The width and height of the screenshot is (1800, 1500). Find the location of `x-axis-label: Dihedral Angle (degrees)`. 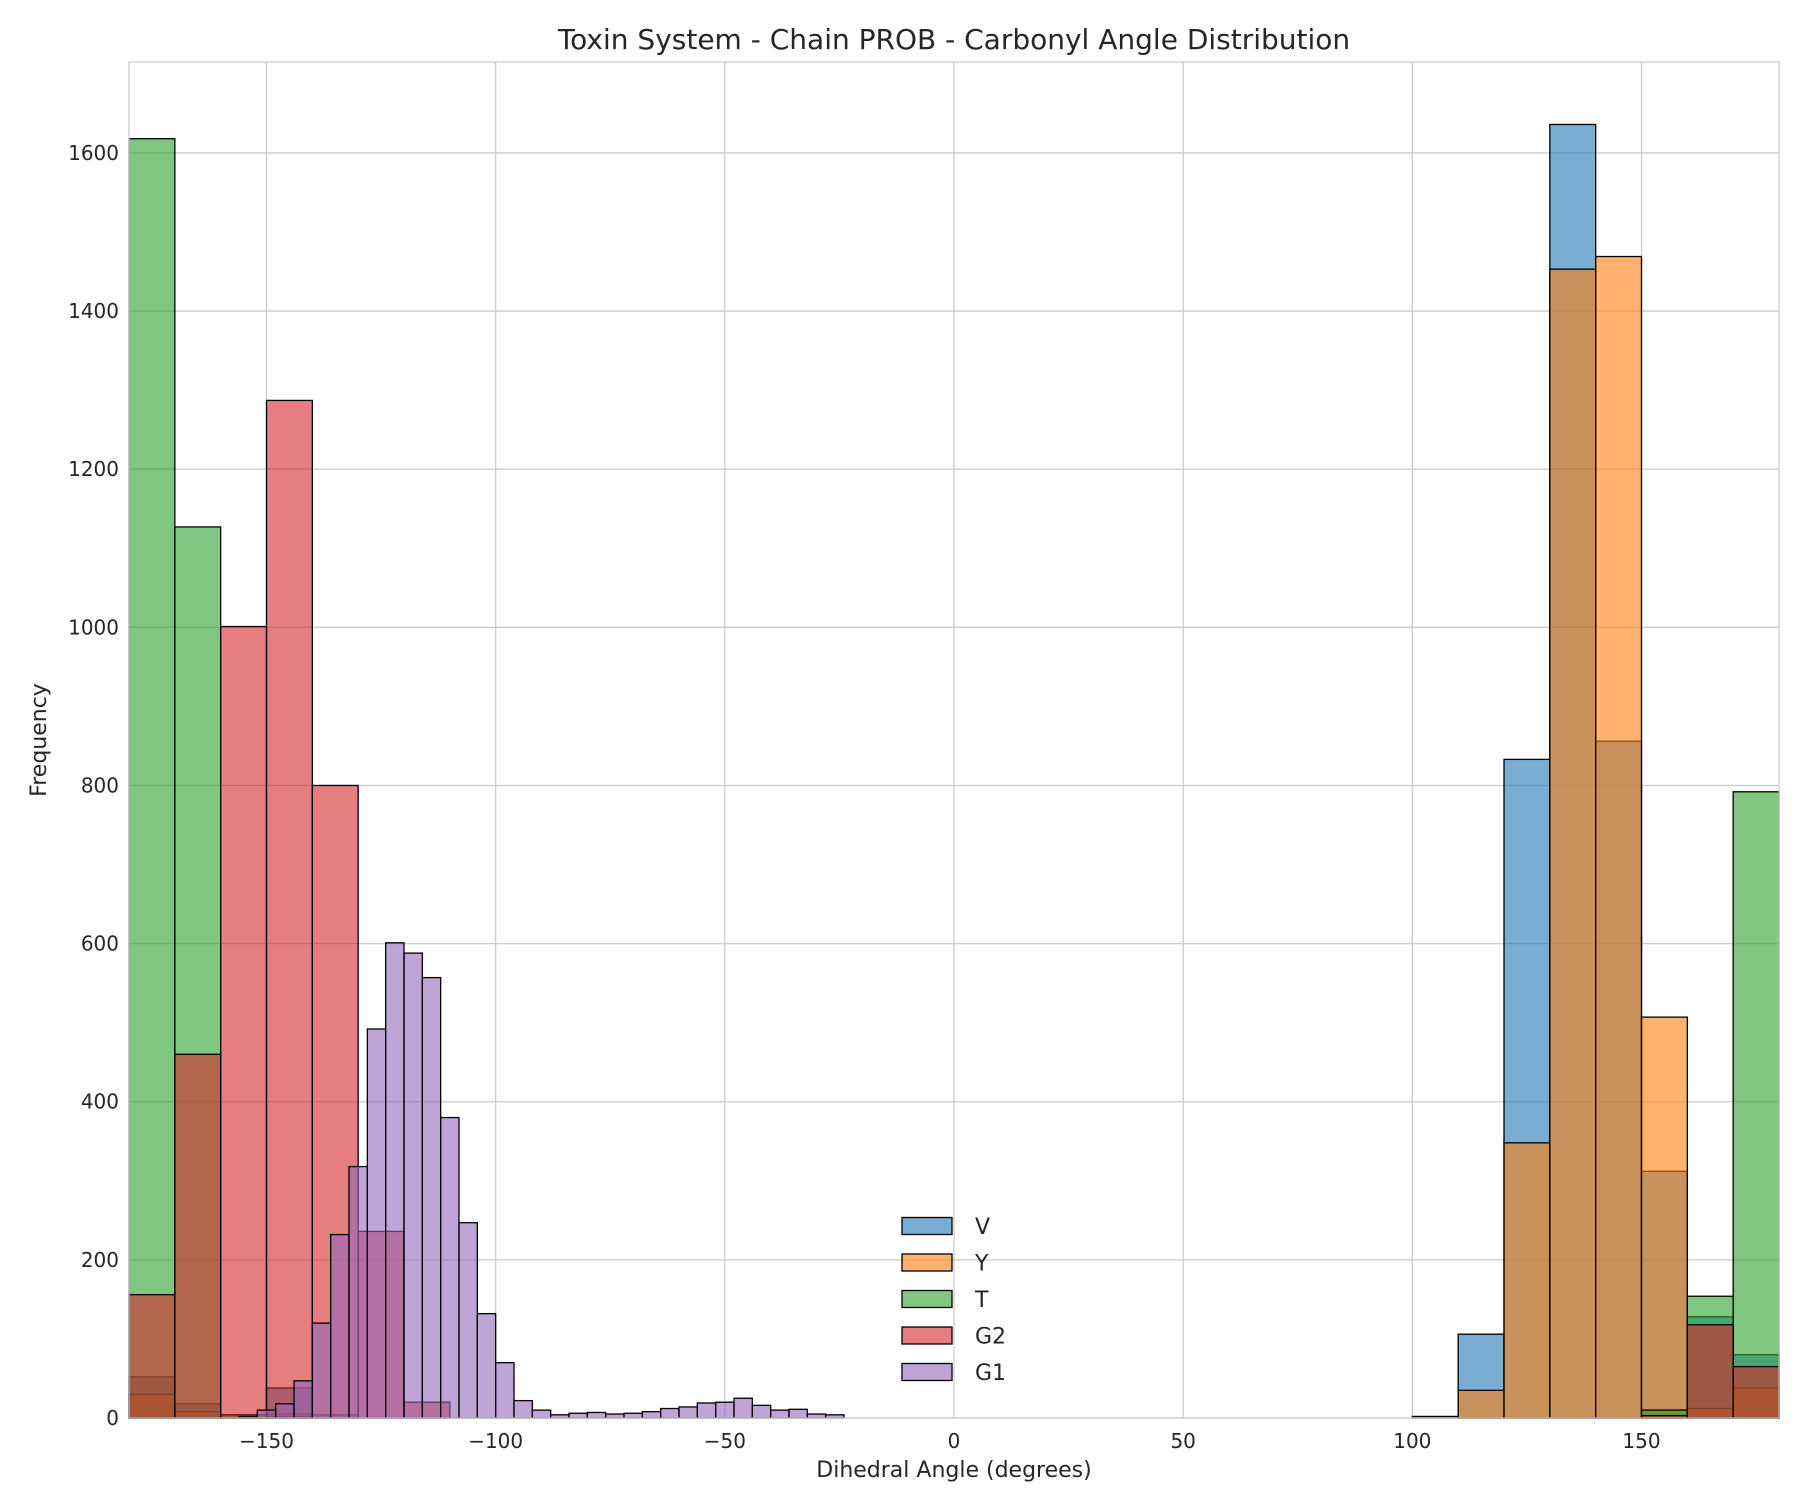

x-axis-label: Dihedral Angle (degrees) is located at coordinates (953, 1470).